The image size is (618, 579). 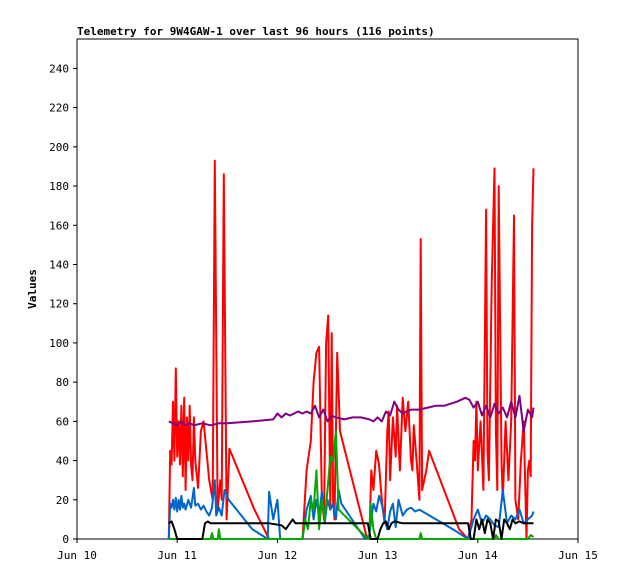 What do you see at coordinates (77, 555) in the screenshot?
I see `x-tick-label: Jun 10` at bounding box center [77, 555].